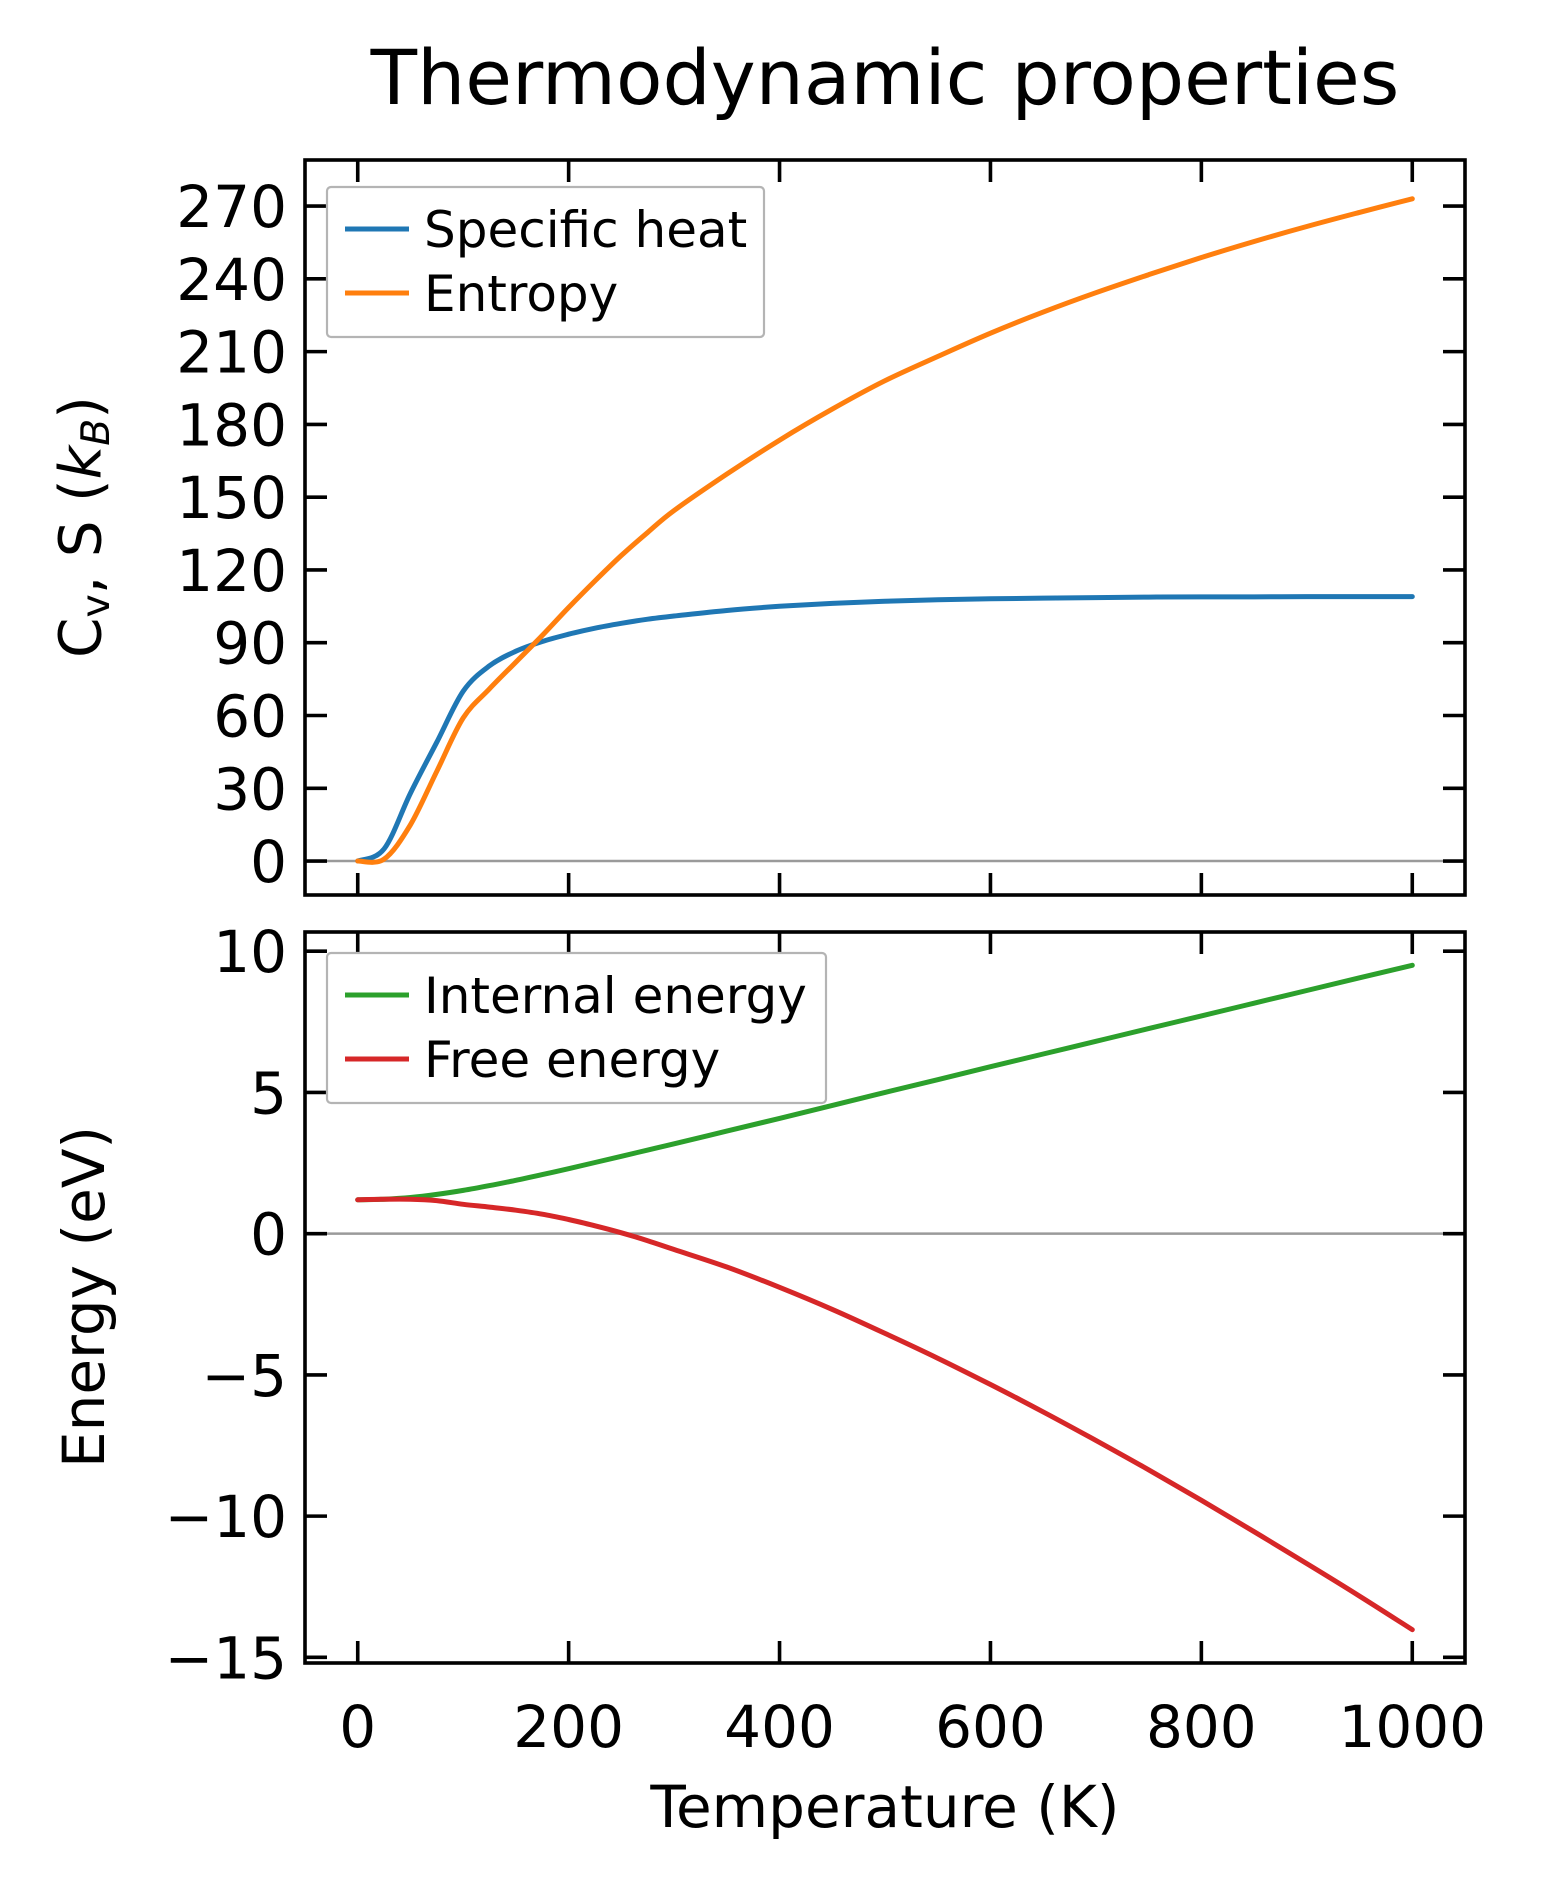 The height and width of the screenshot is (1901, 1546). What do you see at coordinates (226, 1517) in the screenshot?
I see `y-tick-label: −10` at bounding box center [226, 1517].